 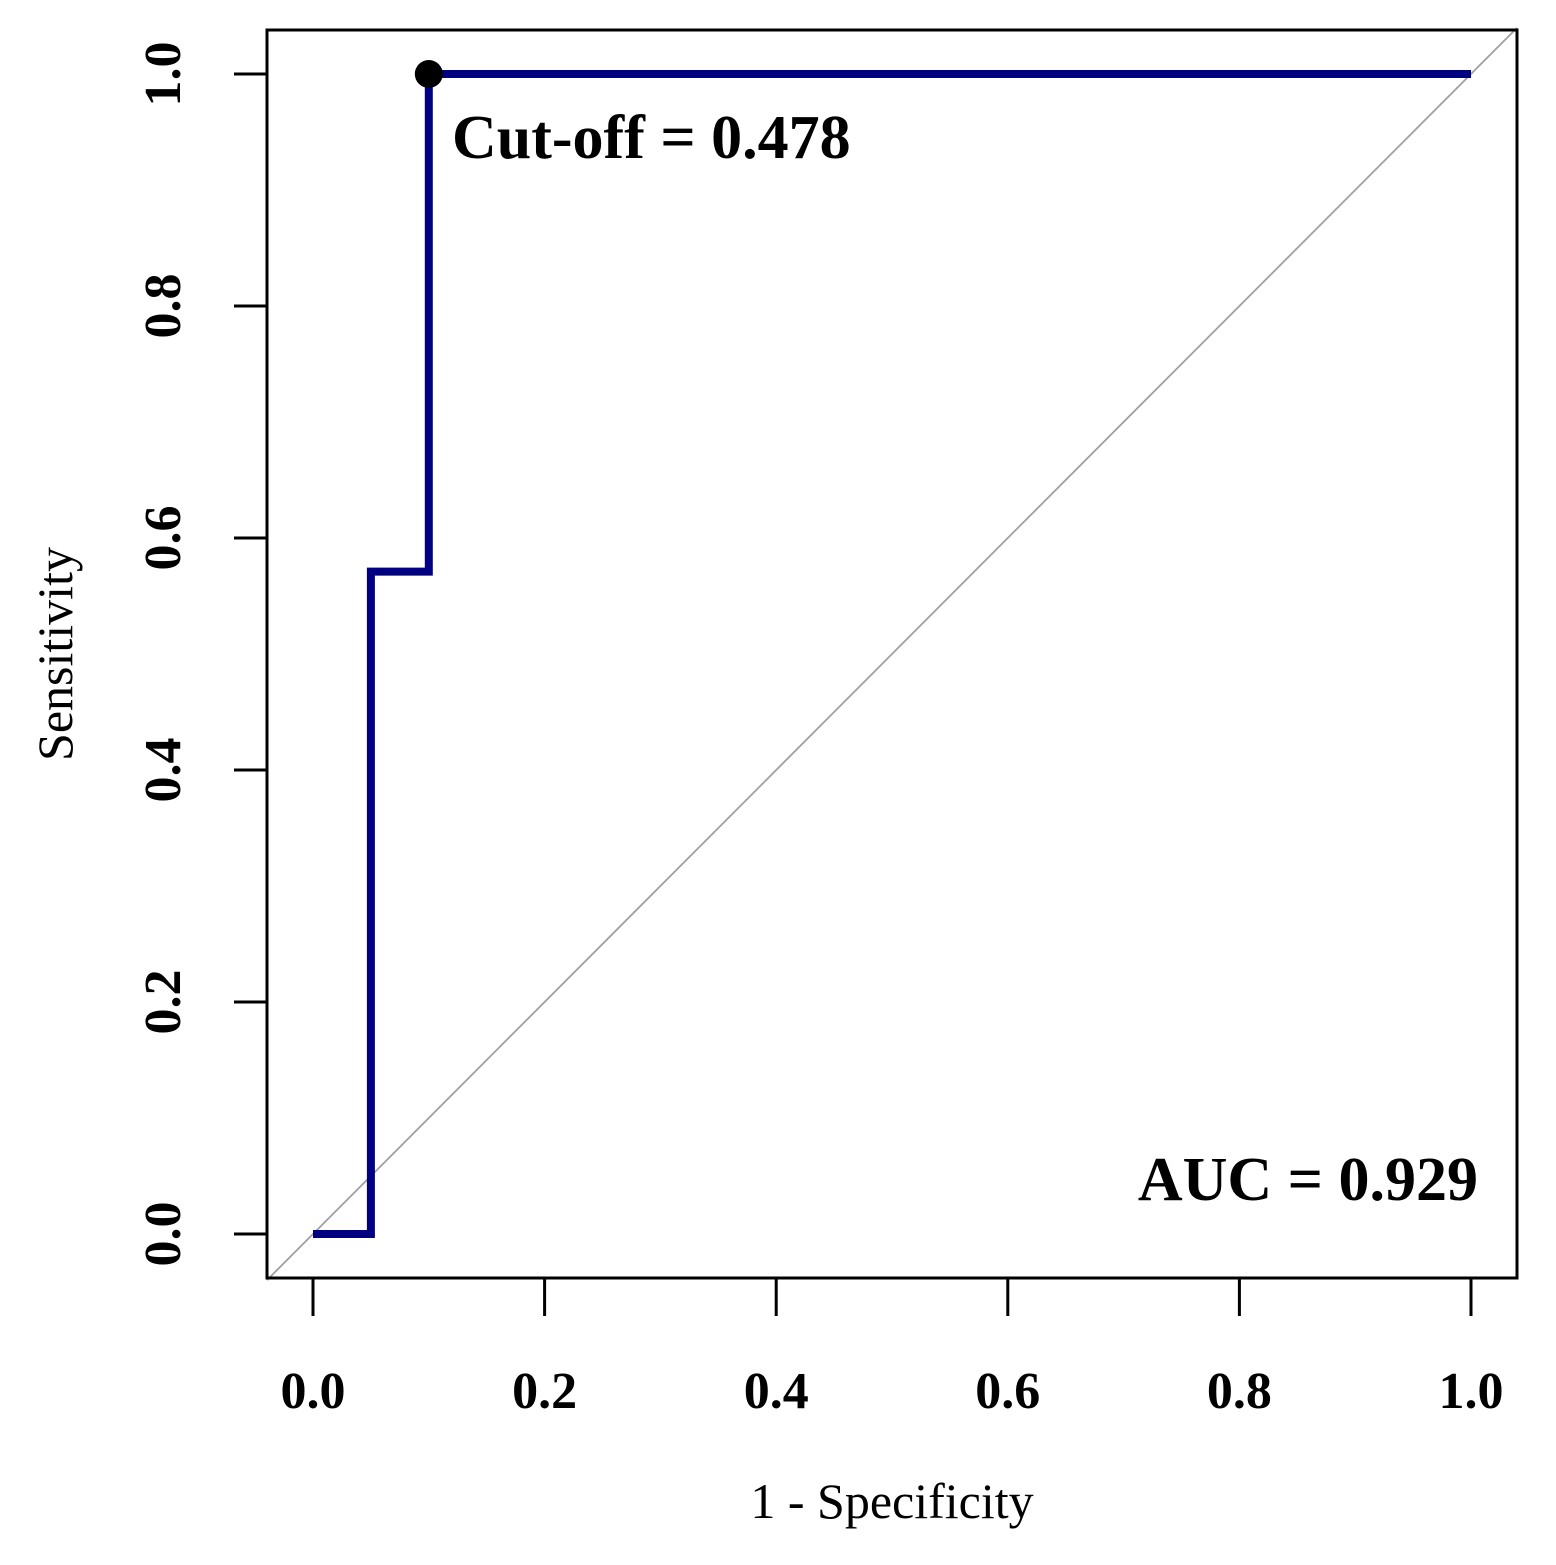 What do you see at coordinates (202, 654) in the screenshot?
I see `y-axis: 0.0 0.2 0.4 0.6 0.8 1.0` at bounding box center [202, 654].